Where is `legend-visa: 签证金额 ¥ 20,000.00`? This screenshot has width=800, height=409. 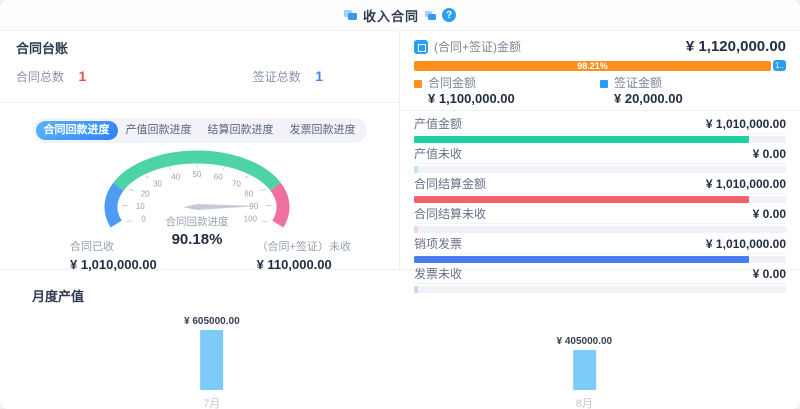
legend-visa: 签证金额 ¥ 20,000.00 is located at coordinates (693, 91).